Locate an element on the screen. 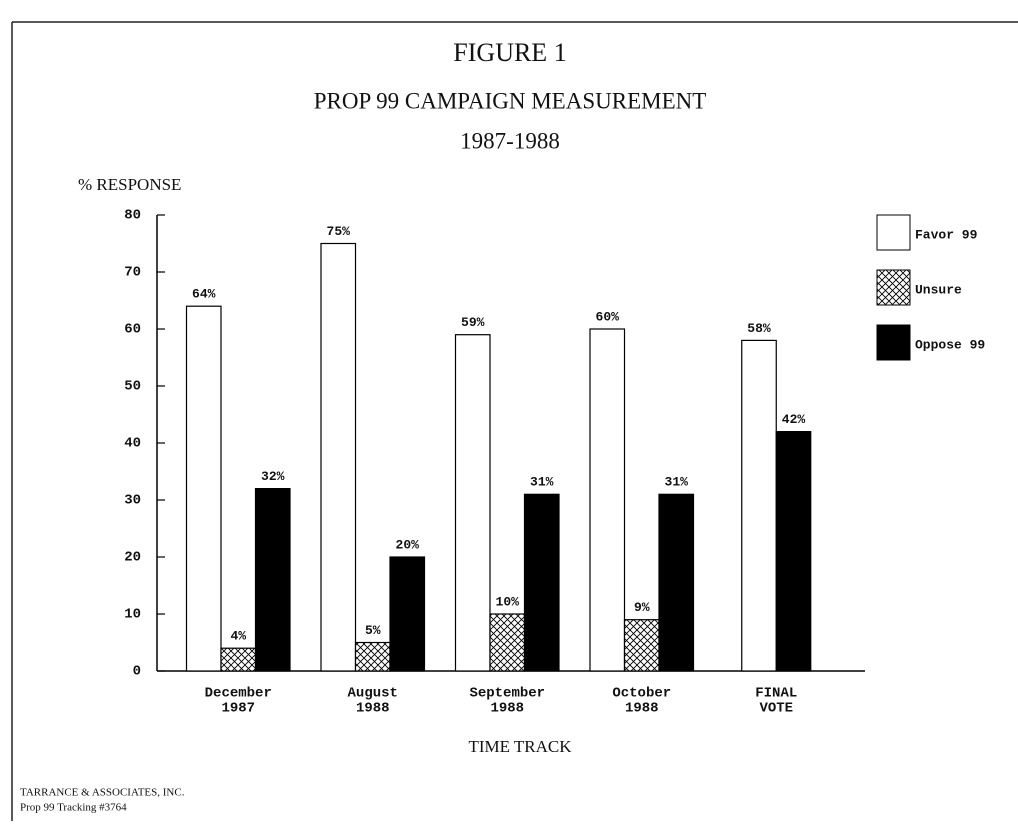 This screenshot has width=1018, height=826. x-tick-label: September is located at coordinates (507, 694).